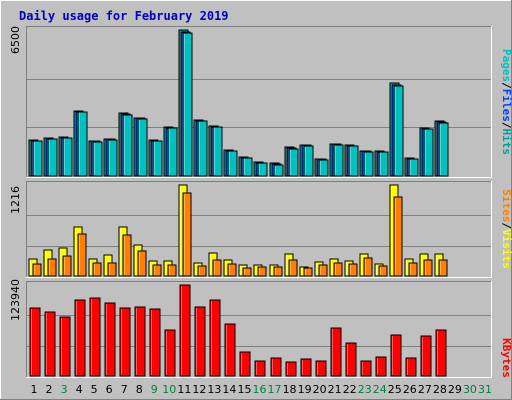 The width and height of the screenshot is (512, 400). I want to click on legend-visits: Visits, so click(506, 249).